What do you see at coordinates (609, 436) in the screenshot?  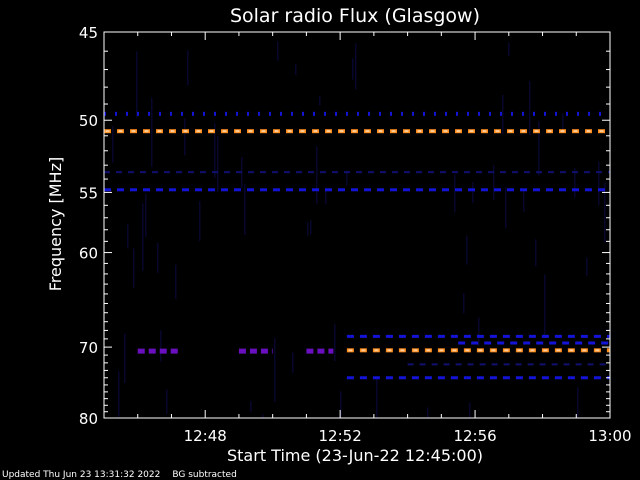 I see `x-tick-label: 13:00` at bounding box center [609, 436].